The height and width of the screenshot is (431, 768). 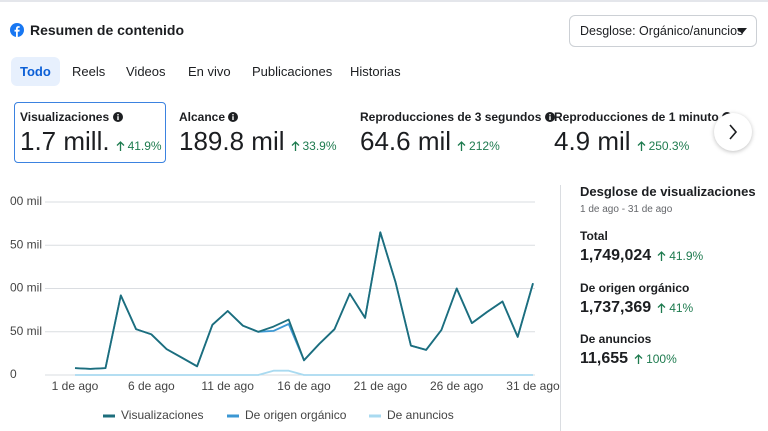 I want to click on tab: Videos, so click(x=146, y=71).